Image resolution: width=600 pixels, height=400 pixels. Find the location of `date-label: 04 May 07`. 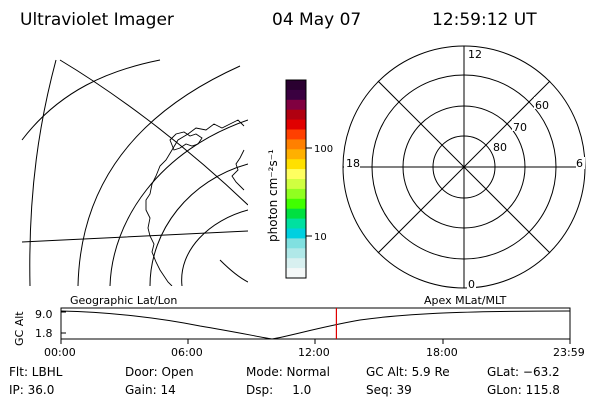

date-label: 04 May 07 is located at coordinates (316, 20).